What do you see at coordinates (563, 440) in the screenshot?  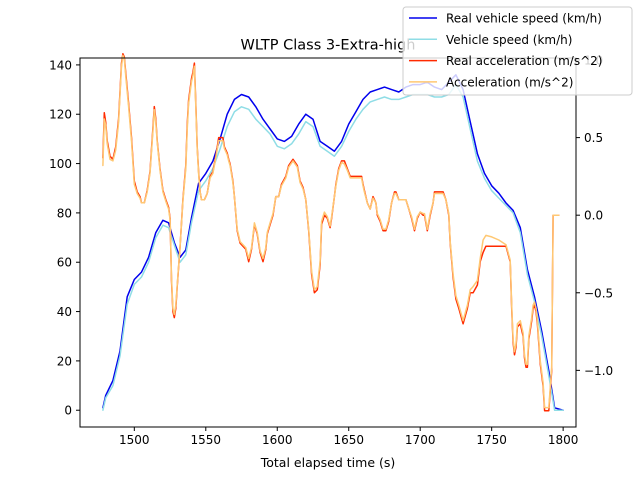 I see `x-tick-label: 1800` at bounding box center [563, 440].